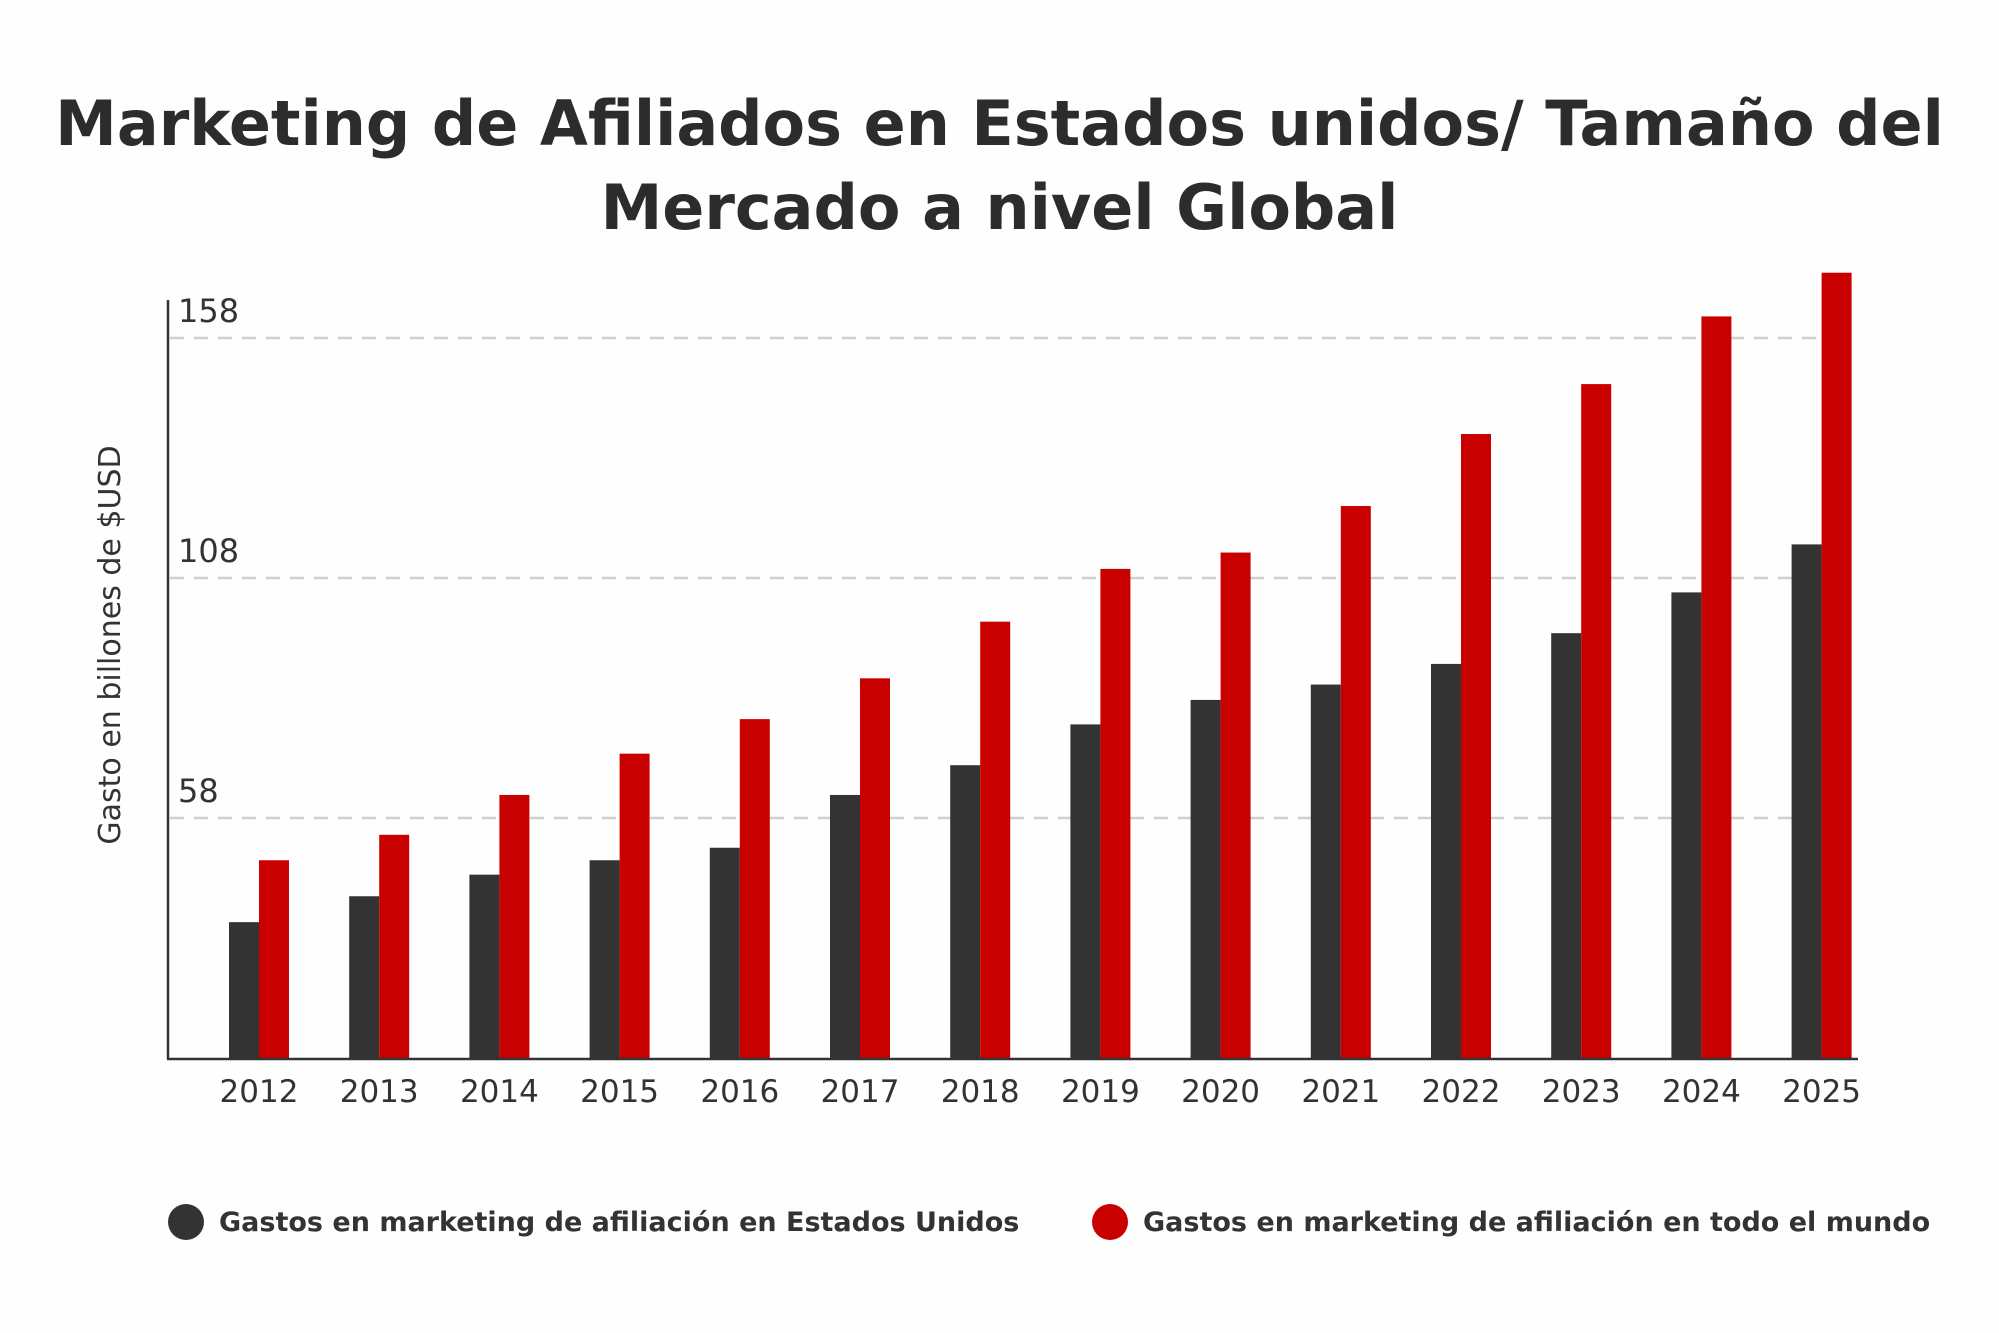 The image size is (1999, 1333). Describe the element at coordinates (1701, 1092) in the screenshot. I see `x-tick-label: 2024` at that location.